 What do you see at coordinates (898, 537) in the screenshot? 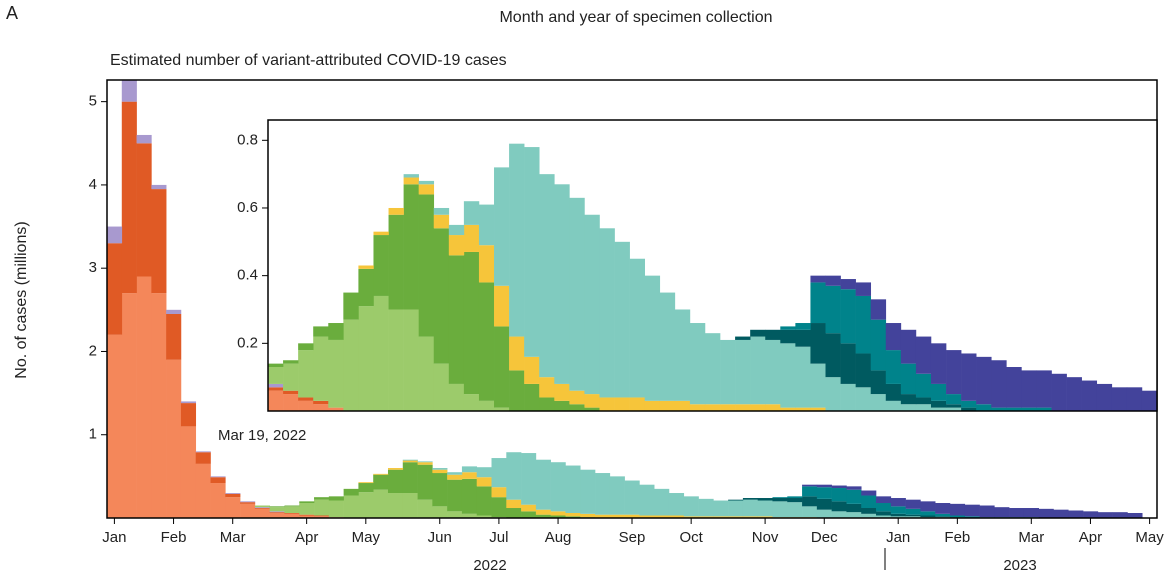
I see `x-tick-label: Jan` at bounding box center [898, 537].